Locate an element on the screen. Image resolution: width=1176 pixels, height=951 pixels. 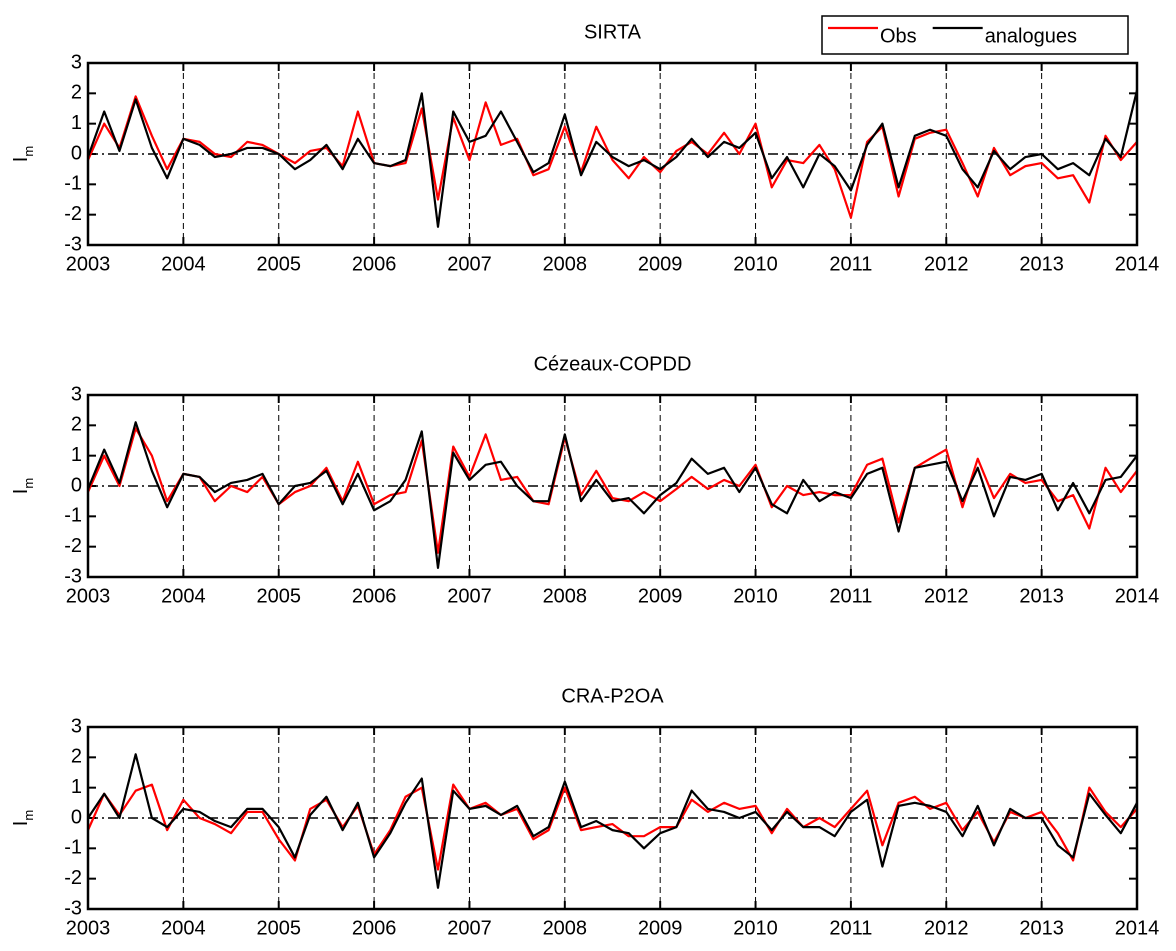
legend-box is located at coordinates (975, 35).